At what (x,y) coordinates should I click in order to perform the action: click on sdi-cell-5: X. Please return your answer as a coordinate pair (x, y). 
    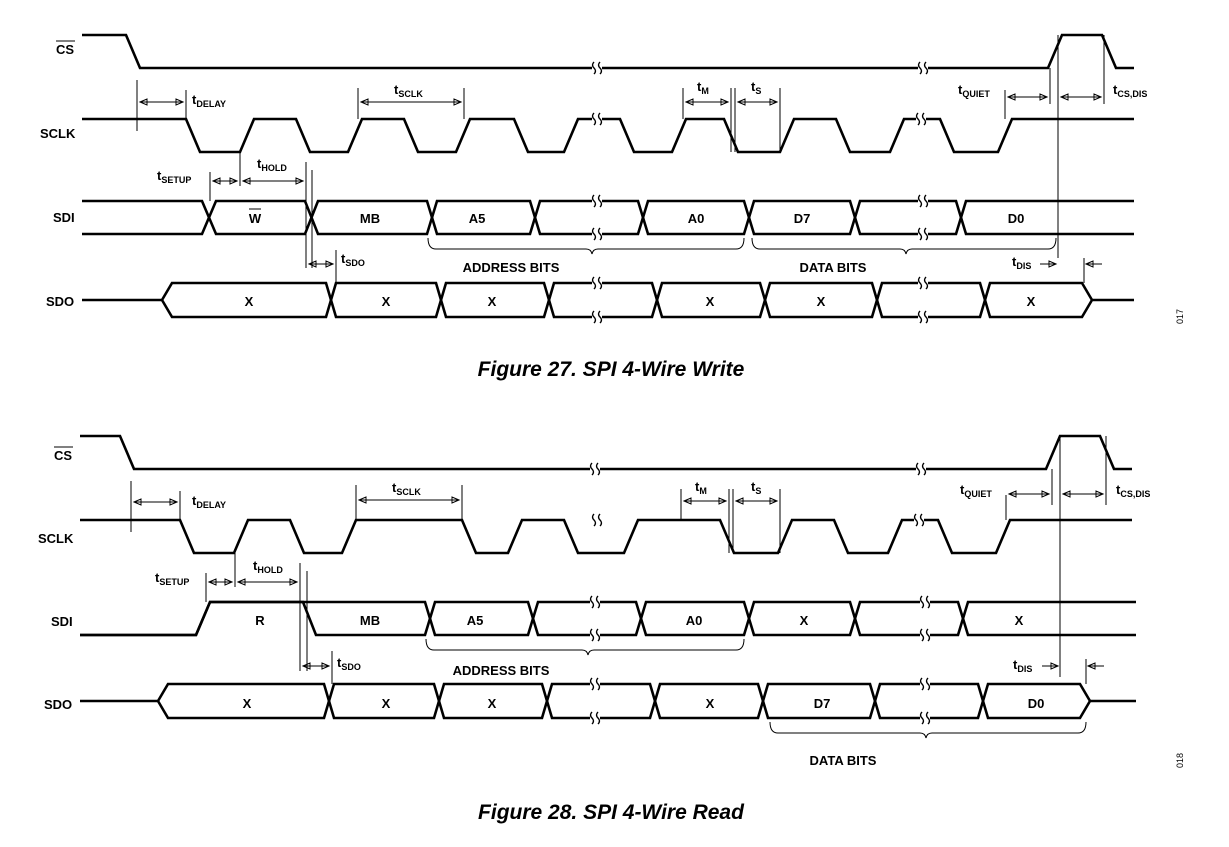
    Looking at the image, I should click on (804, 620).